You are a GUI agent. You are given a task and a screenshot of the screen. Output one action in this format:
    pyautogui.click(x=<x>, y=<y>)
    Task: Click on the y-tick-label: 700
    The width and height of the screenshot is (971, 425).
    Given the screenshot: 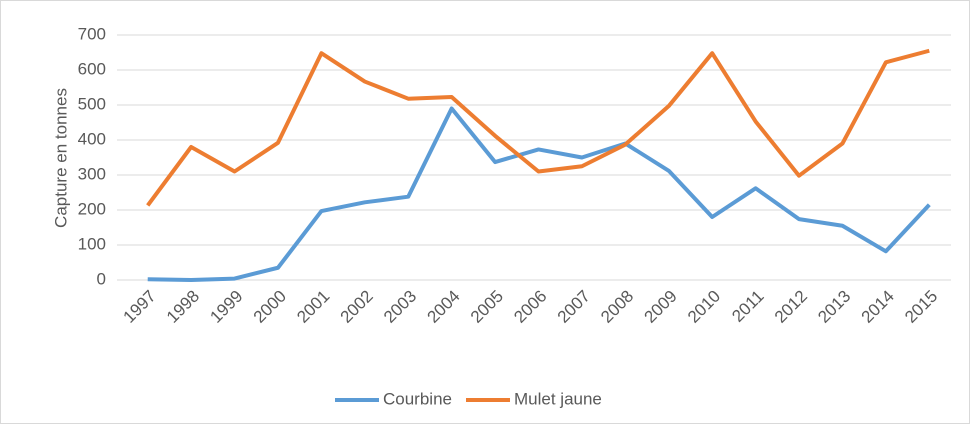 What is the action you would take?
    pyautogui.click(x=92, y=33)
    